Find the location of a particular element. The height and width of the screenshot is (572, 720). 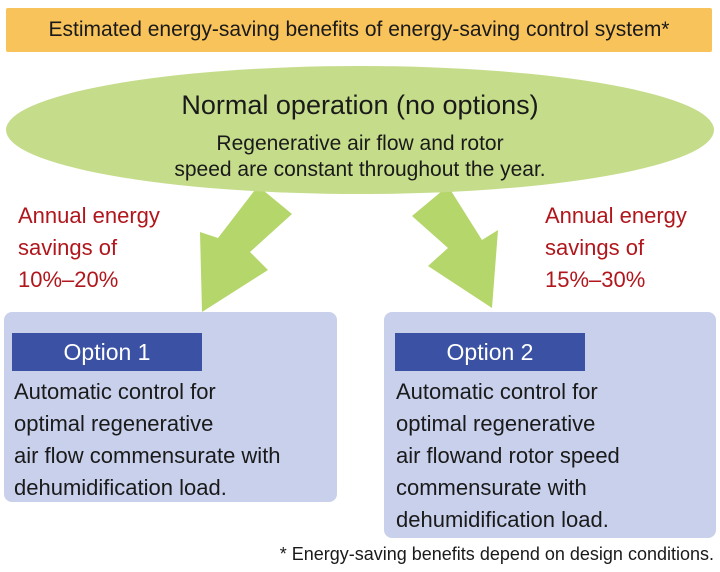

option-1-label: Option 1 is located at coordinates (107, 352).